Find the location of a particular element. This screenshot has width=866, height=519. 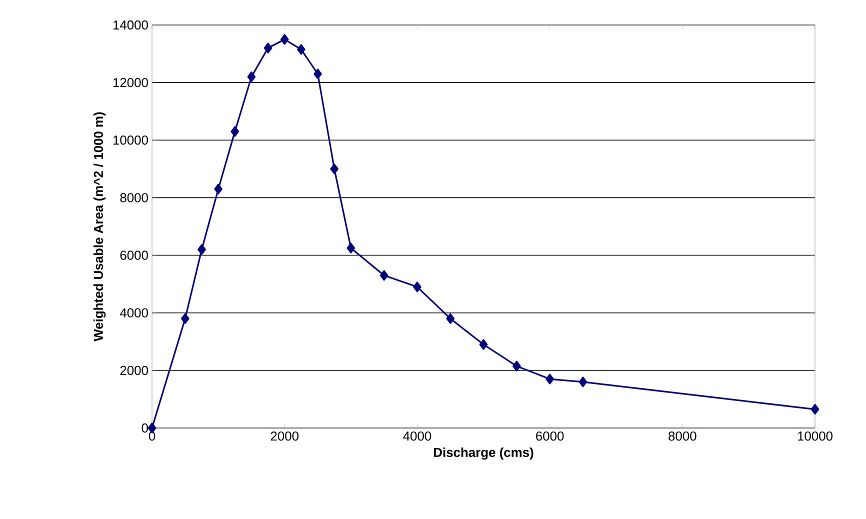

x-axis-title: Discharge (cms) is located at coordinates (484, 454).